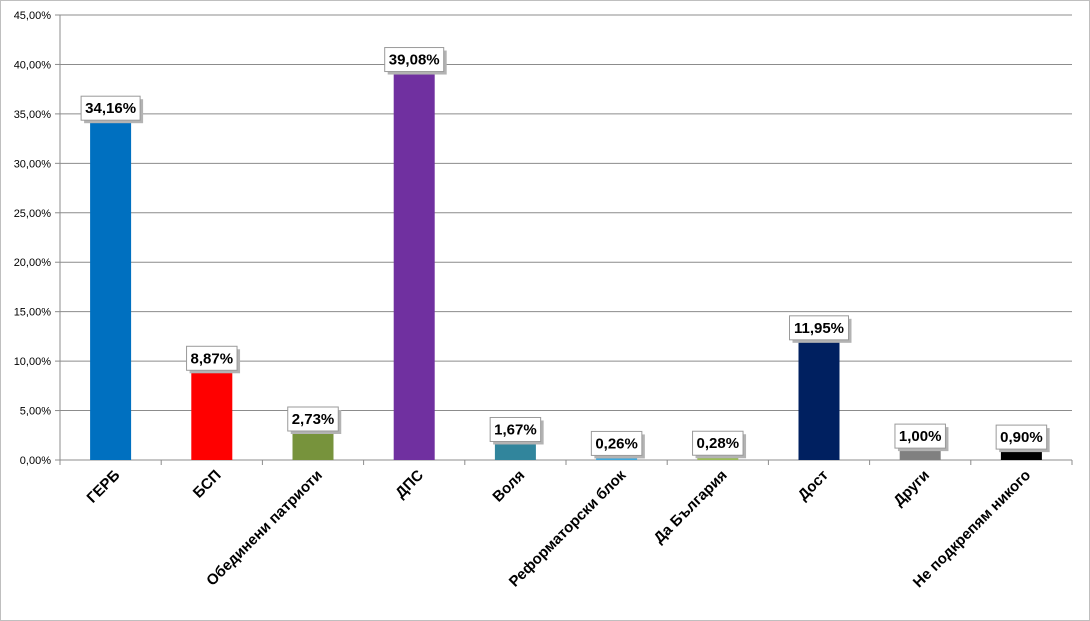 This screenshot has width=1090, height=621. Describe the element at coordinates (33, 263) in the screenshot. I see `y-tick-label: 20,00%` at that location.